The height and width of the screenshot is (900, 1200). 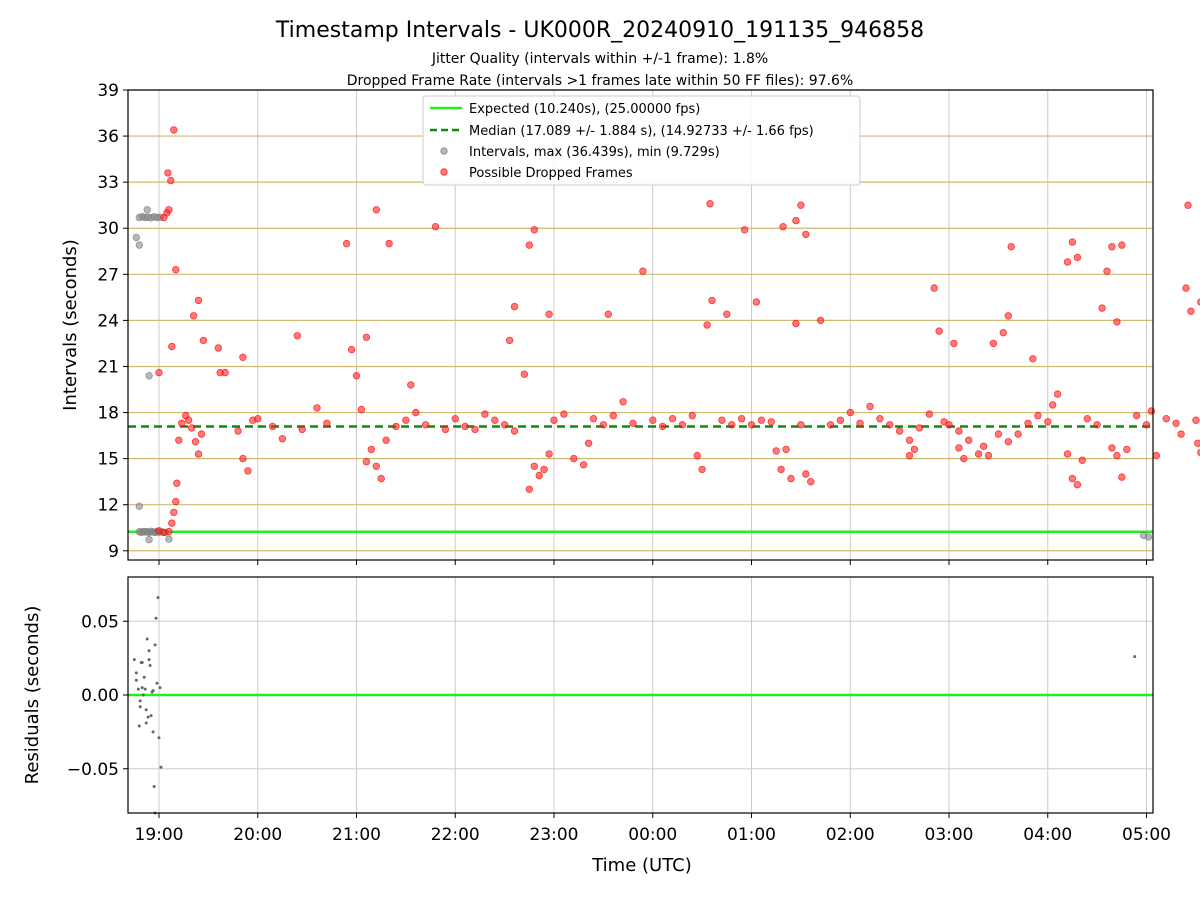 What do you see at coordinates (551, 173) in the screenshot?
I see `legend-dropped-label: Possible Dropped Frames` at bounding box center [551, 173].